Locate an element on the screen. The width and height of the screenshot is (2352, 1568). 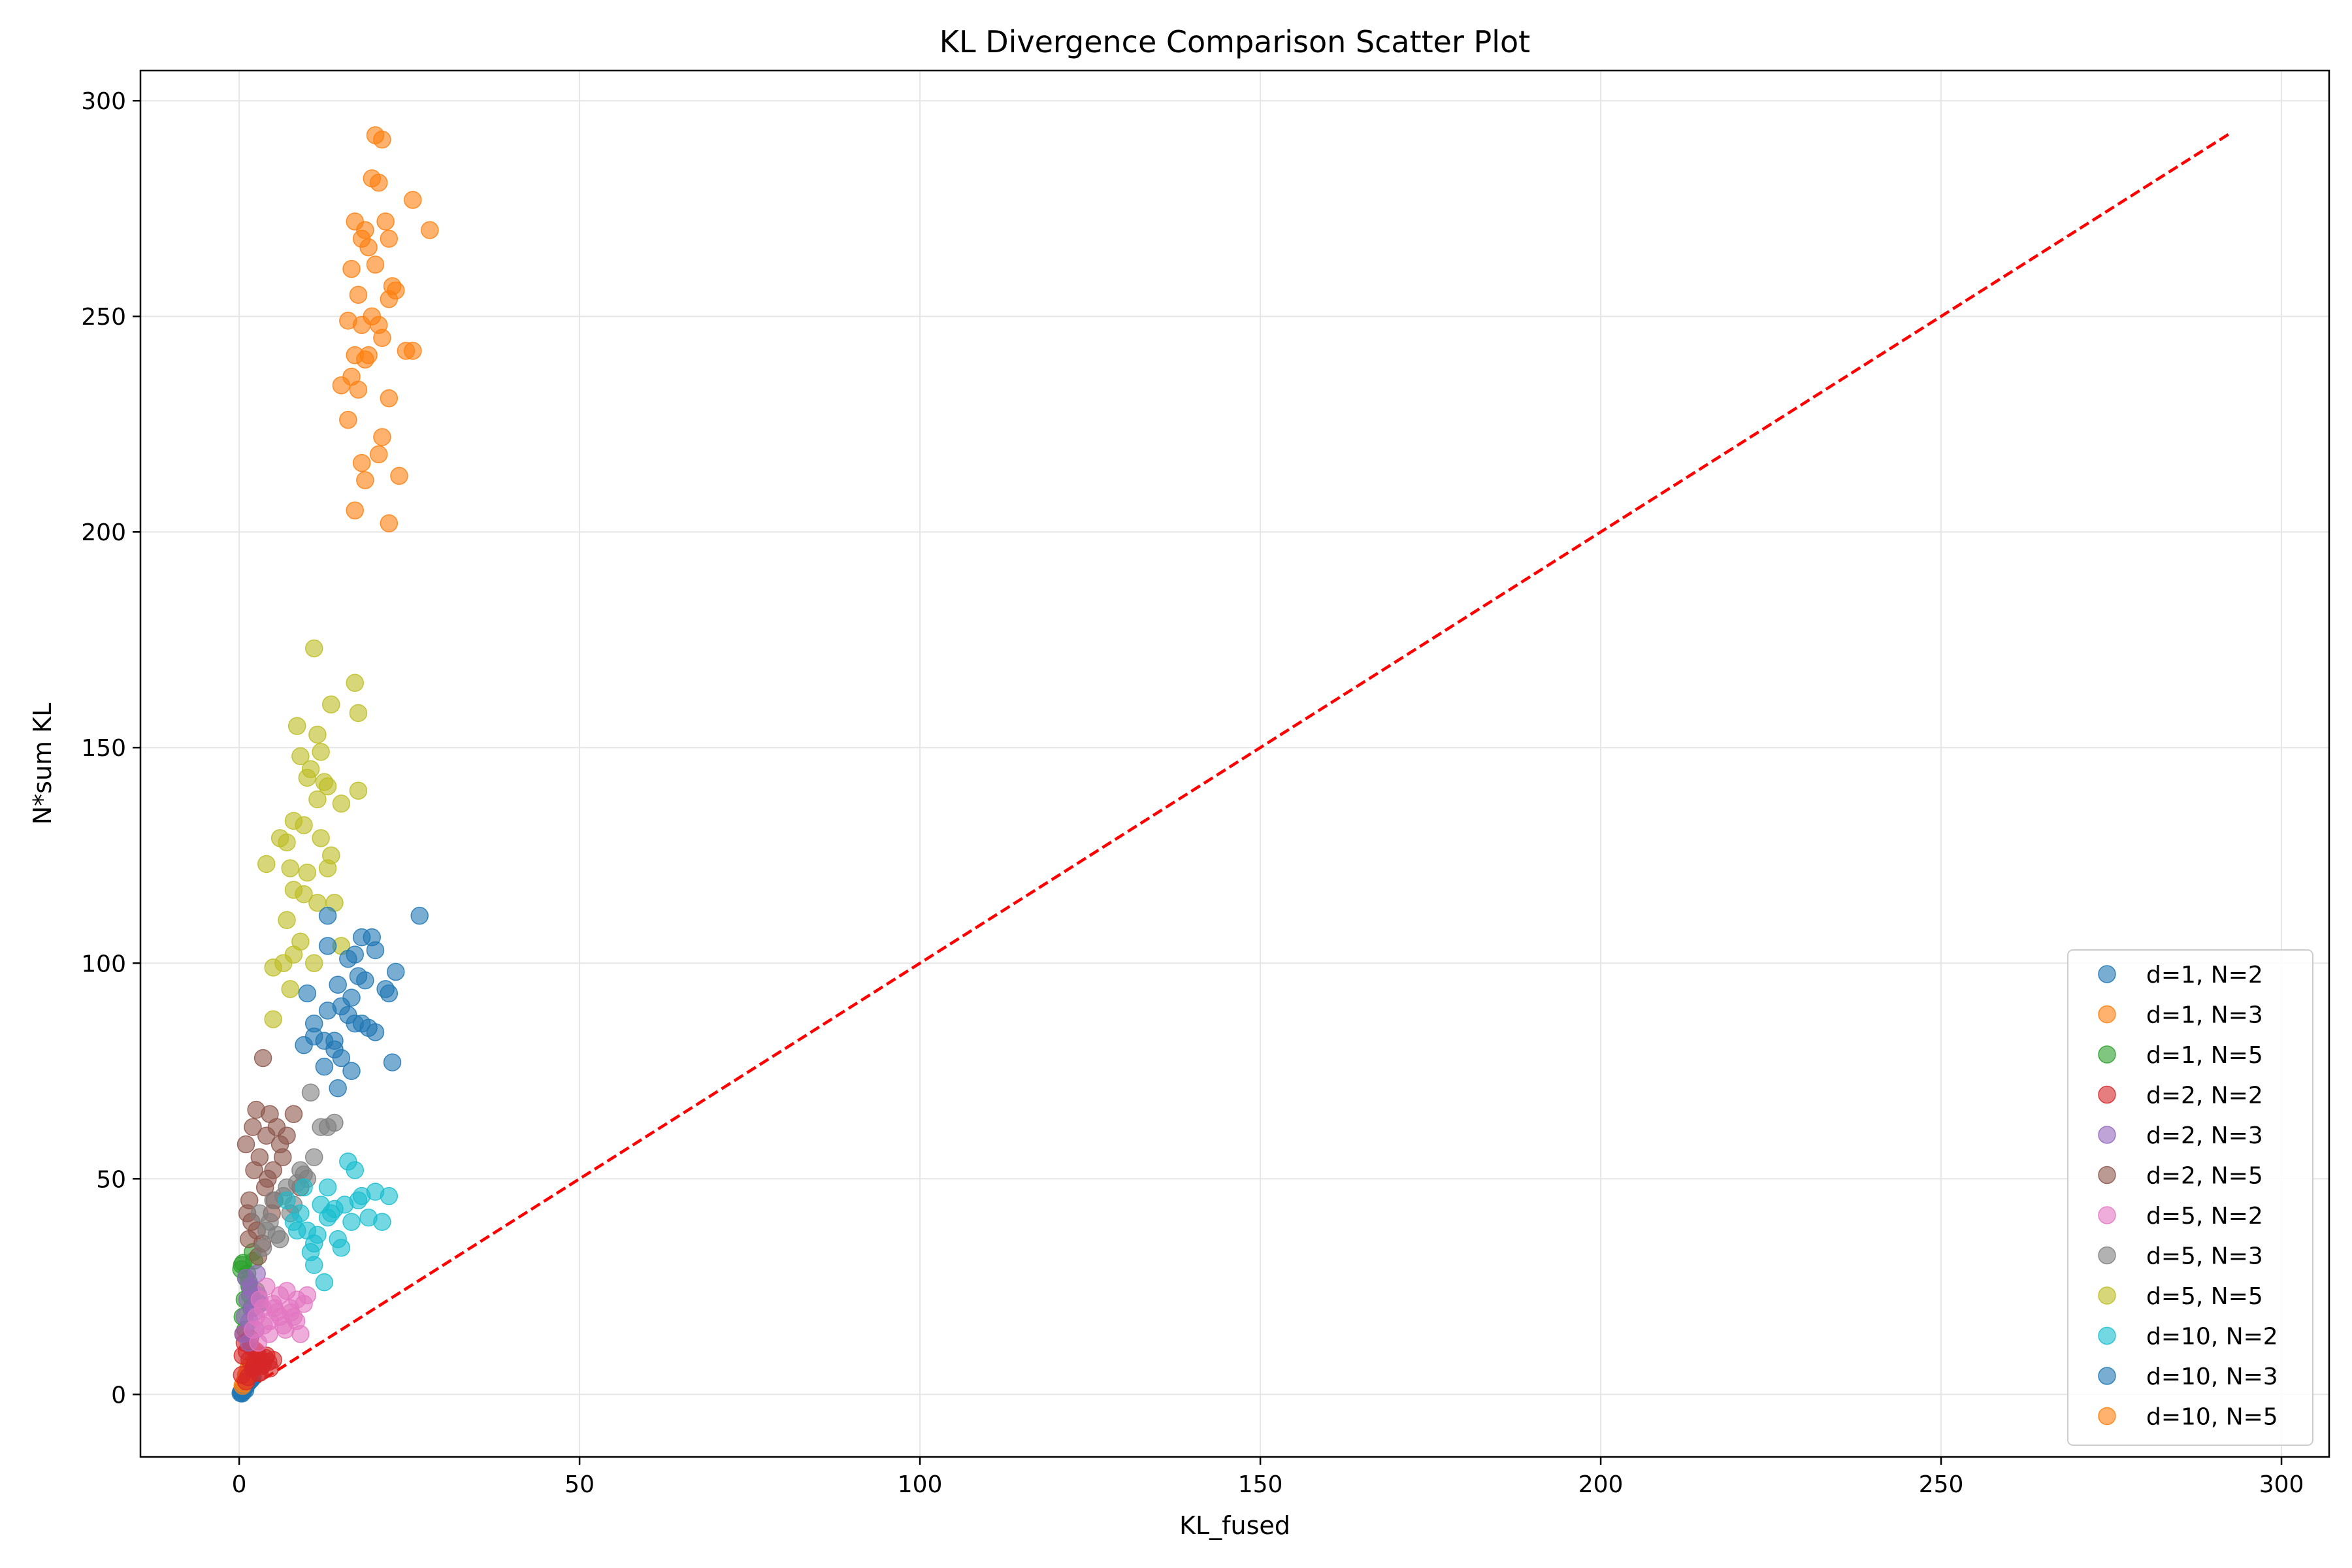
y-tick-label: 250 is located at coordinates (103, 317).